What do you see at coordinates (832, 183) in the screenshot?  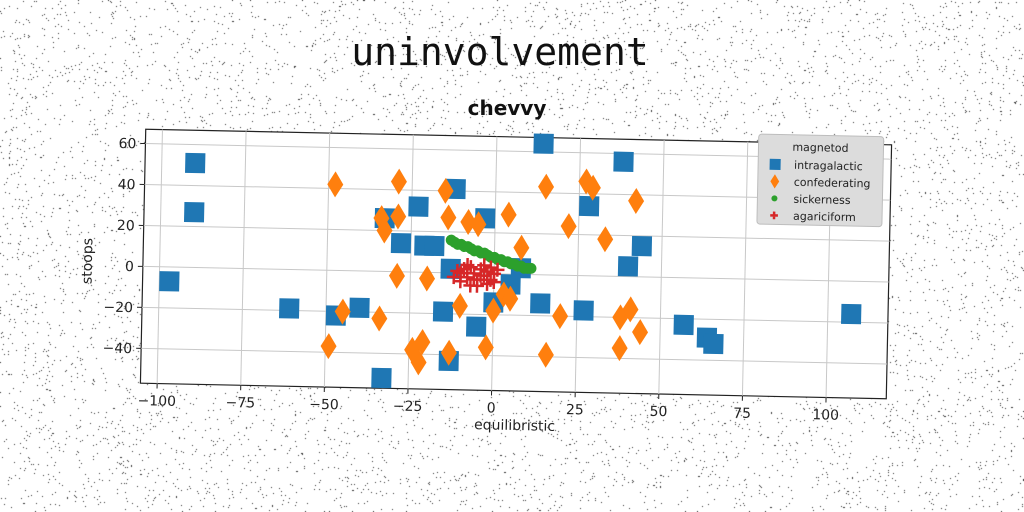 I see `legend-label-confederating: confederating` at bounding box center [832, 183].